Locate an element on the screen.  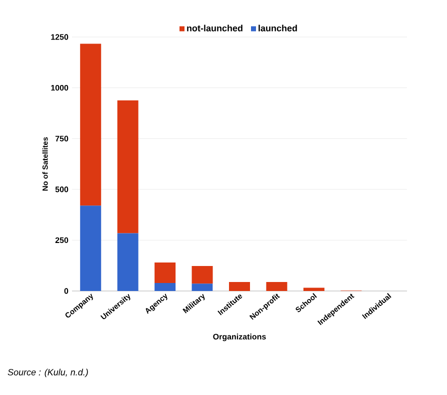
legend-label: launched is located at coordinates (277, 28).